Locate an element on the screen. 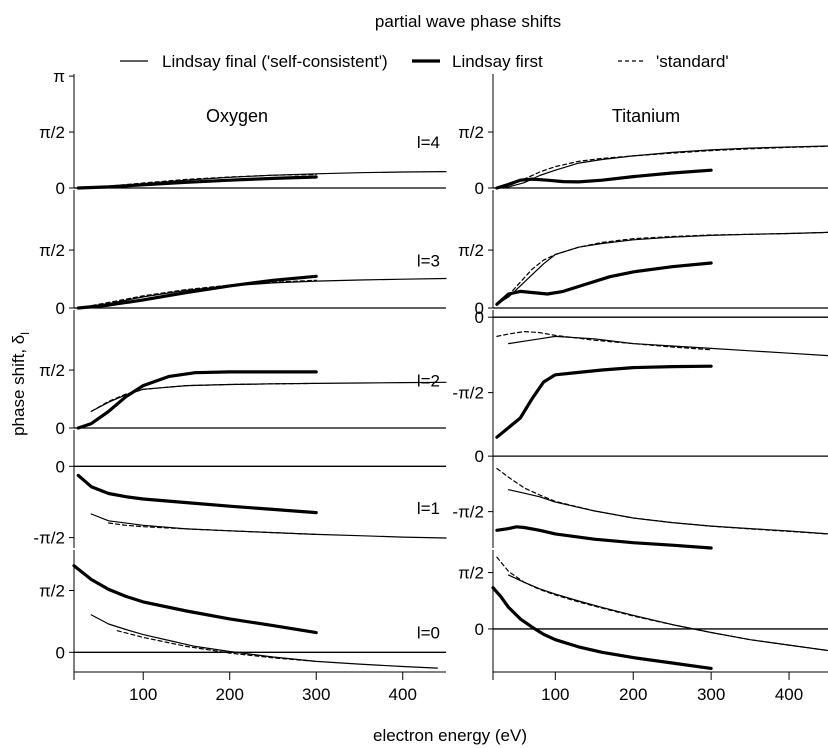  panel-oxygen-l1: 0 -π/2 l=1 is located at coordinates (240, 489).